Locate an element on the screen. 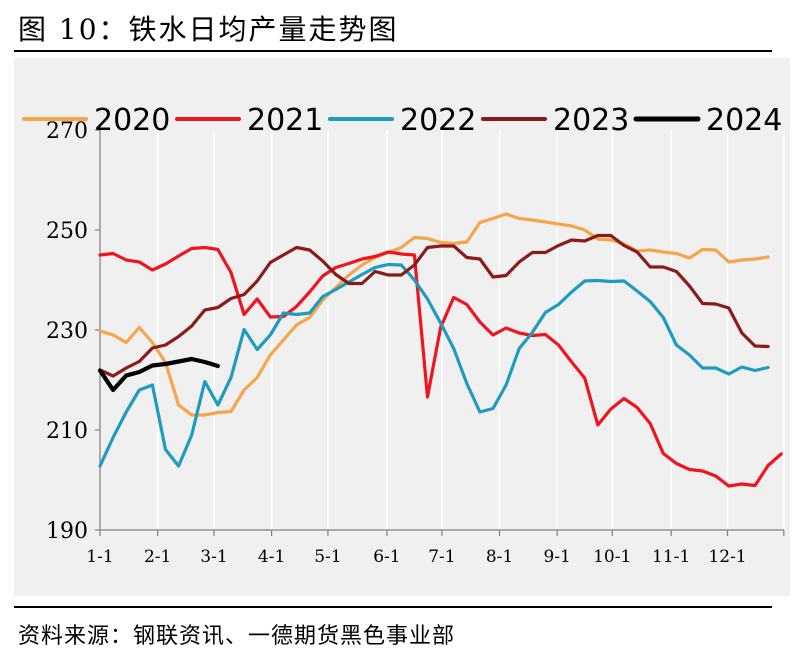 This screenshot has height=658, width=802. y-tick-label: 190 is located at coordinates (67, 531).